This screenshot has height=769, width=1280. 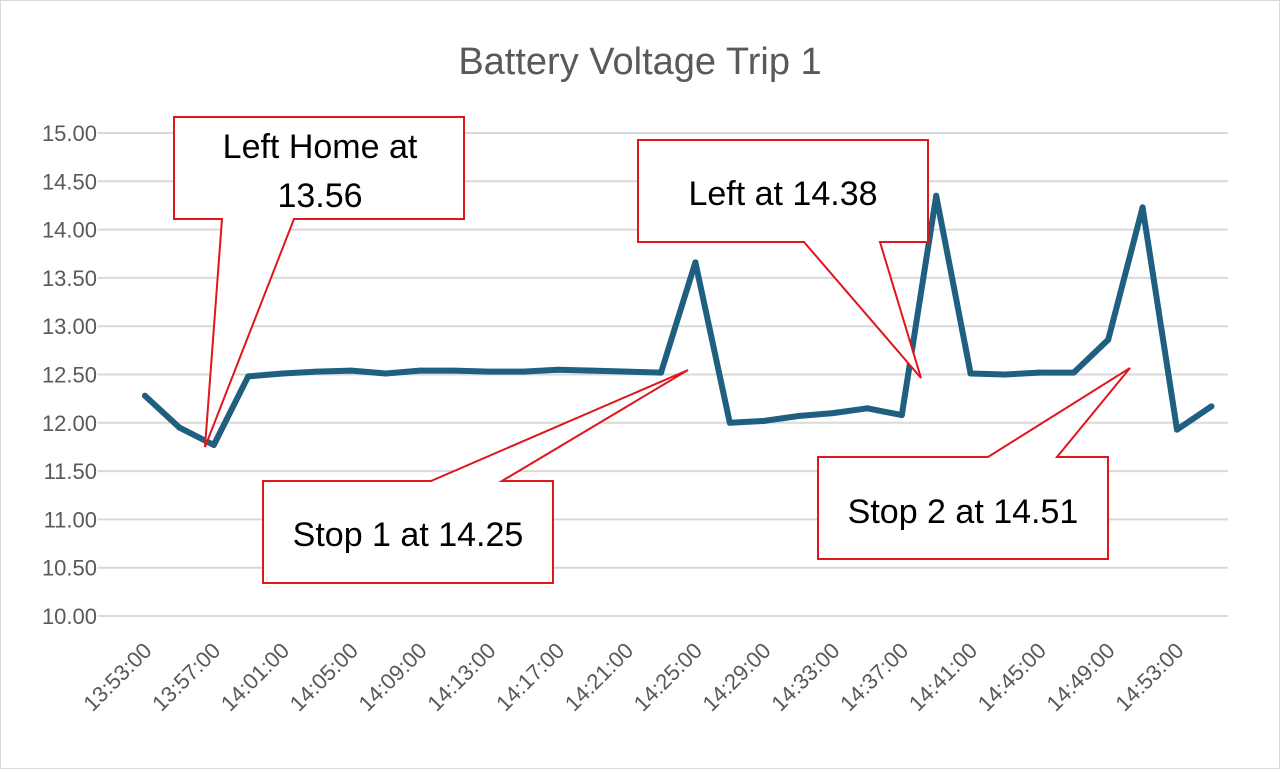 I want to click on callout-4: Stop 2 at 14.51, so click(x=974, y=463).